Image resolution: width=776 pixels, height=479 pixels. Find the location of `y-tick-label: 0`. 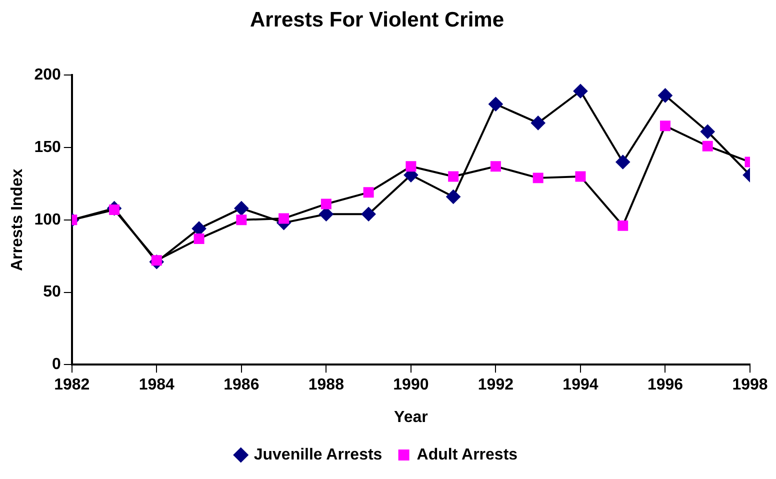

y-tick-label: 0 is located at coordinates (56, 365).